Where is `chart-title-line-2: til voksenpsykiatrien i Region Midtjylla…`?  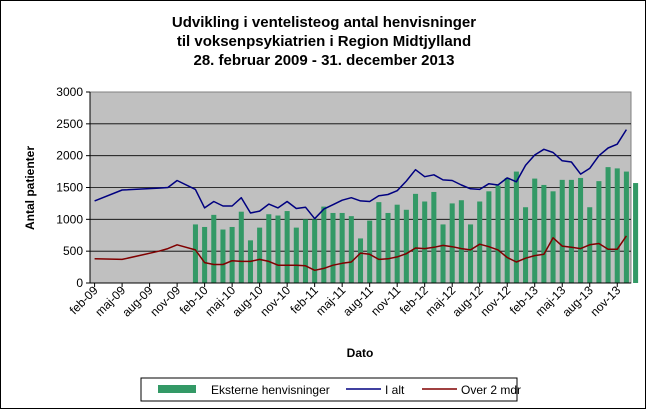
chart-title-line-2: til voksenpsykiatrien i Region Midtjylla… is located at coordinates (324, 41).